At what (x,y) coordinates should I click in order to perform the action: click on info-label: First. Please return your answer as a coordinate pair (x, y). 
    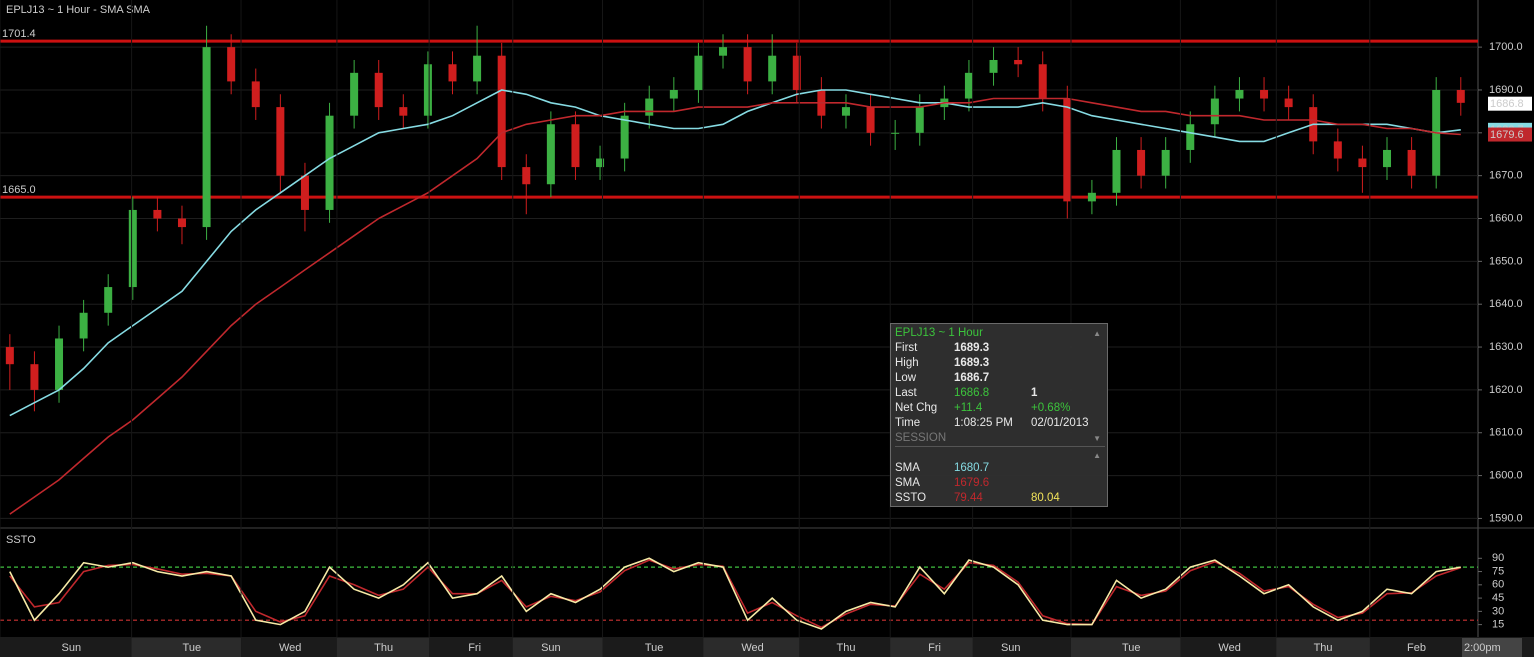
    Looking at the image, I should click on (906, 348).